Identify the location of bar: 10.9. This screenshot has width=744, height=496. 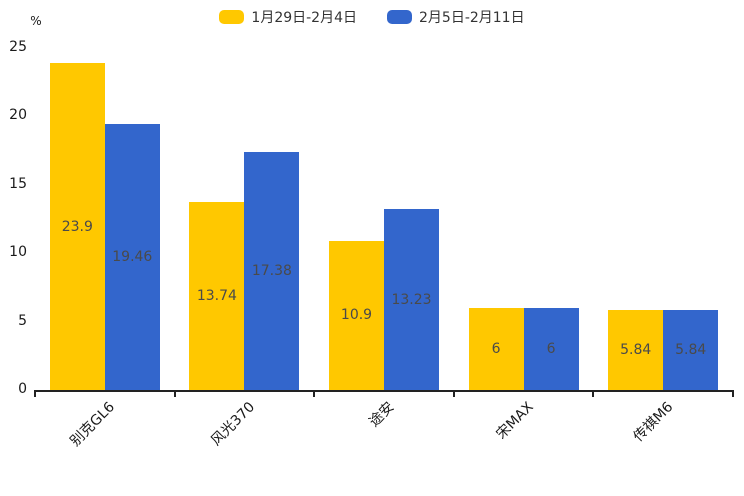
(356, 315).